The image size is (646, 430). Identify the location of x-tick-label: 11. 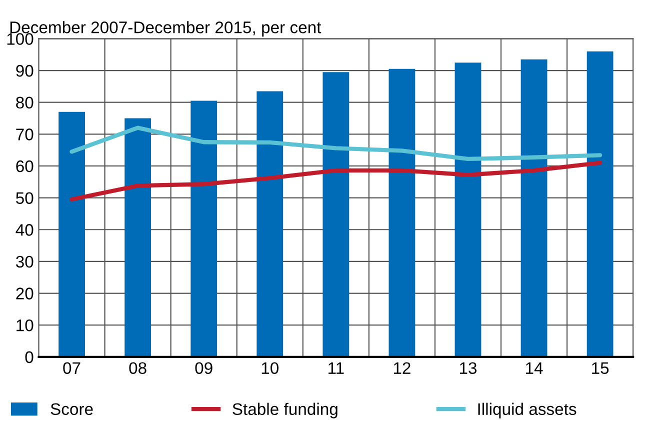
(336, 368).